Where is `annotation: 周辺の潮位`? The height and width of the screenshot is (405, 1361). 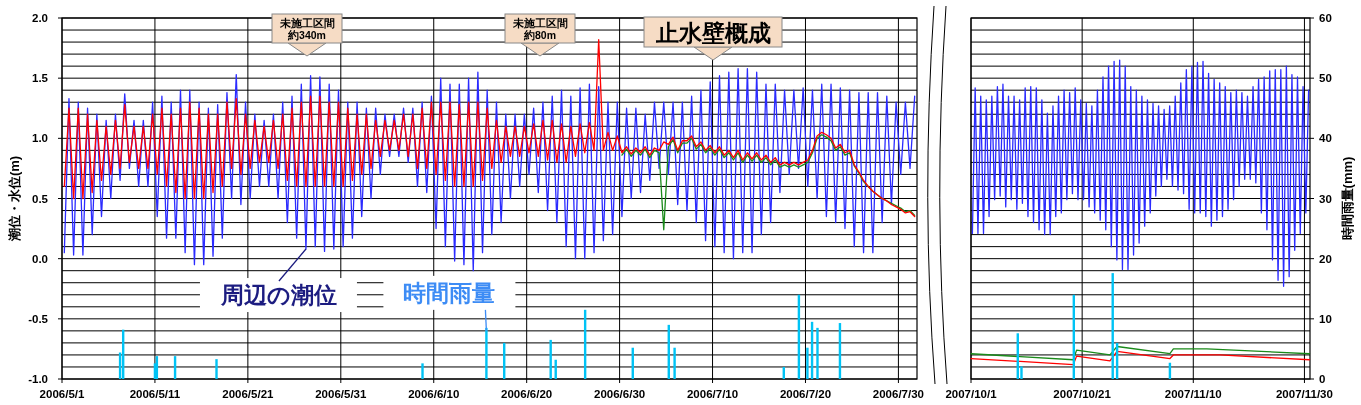 annotation: 周辺の潮位 is located at coordinates (278, 295).